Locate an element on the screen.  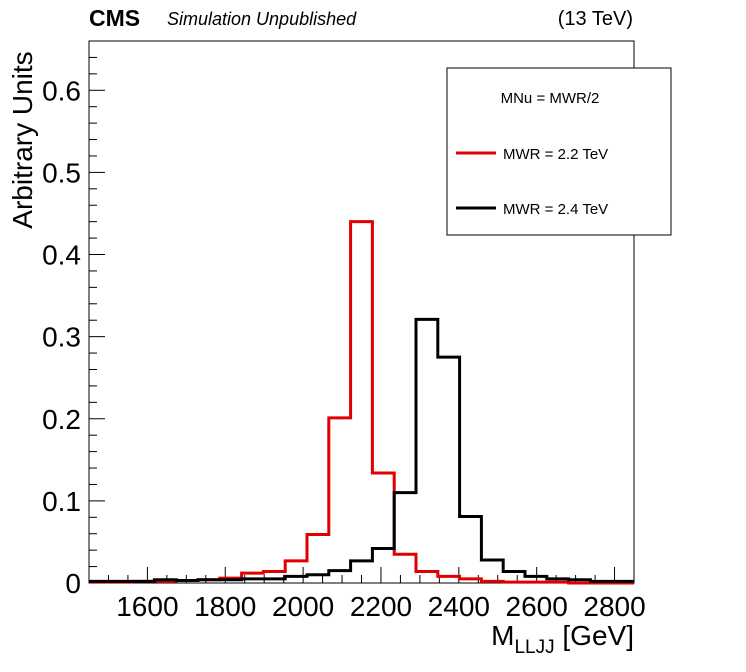
y-axis: 0 0.1 0.2 0.3 0.4 0.5 0.6 is located at coordinates (73, 319).